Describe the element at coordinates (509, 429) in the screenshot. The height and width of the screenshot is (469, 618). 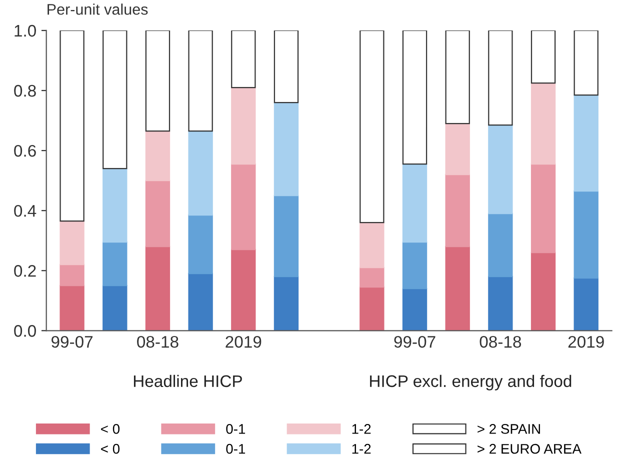
I see `legend-label: > 2 SPAIN` at that location.